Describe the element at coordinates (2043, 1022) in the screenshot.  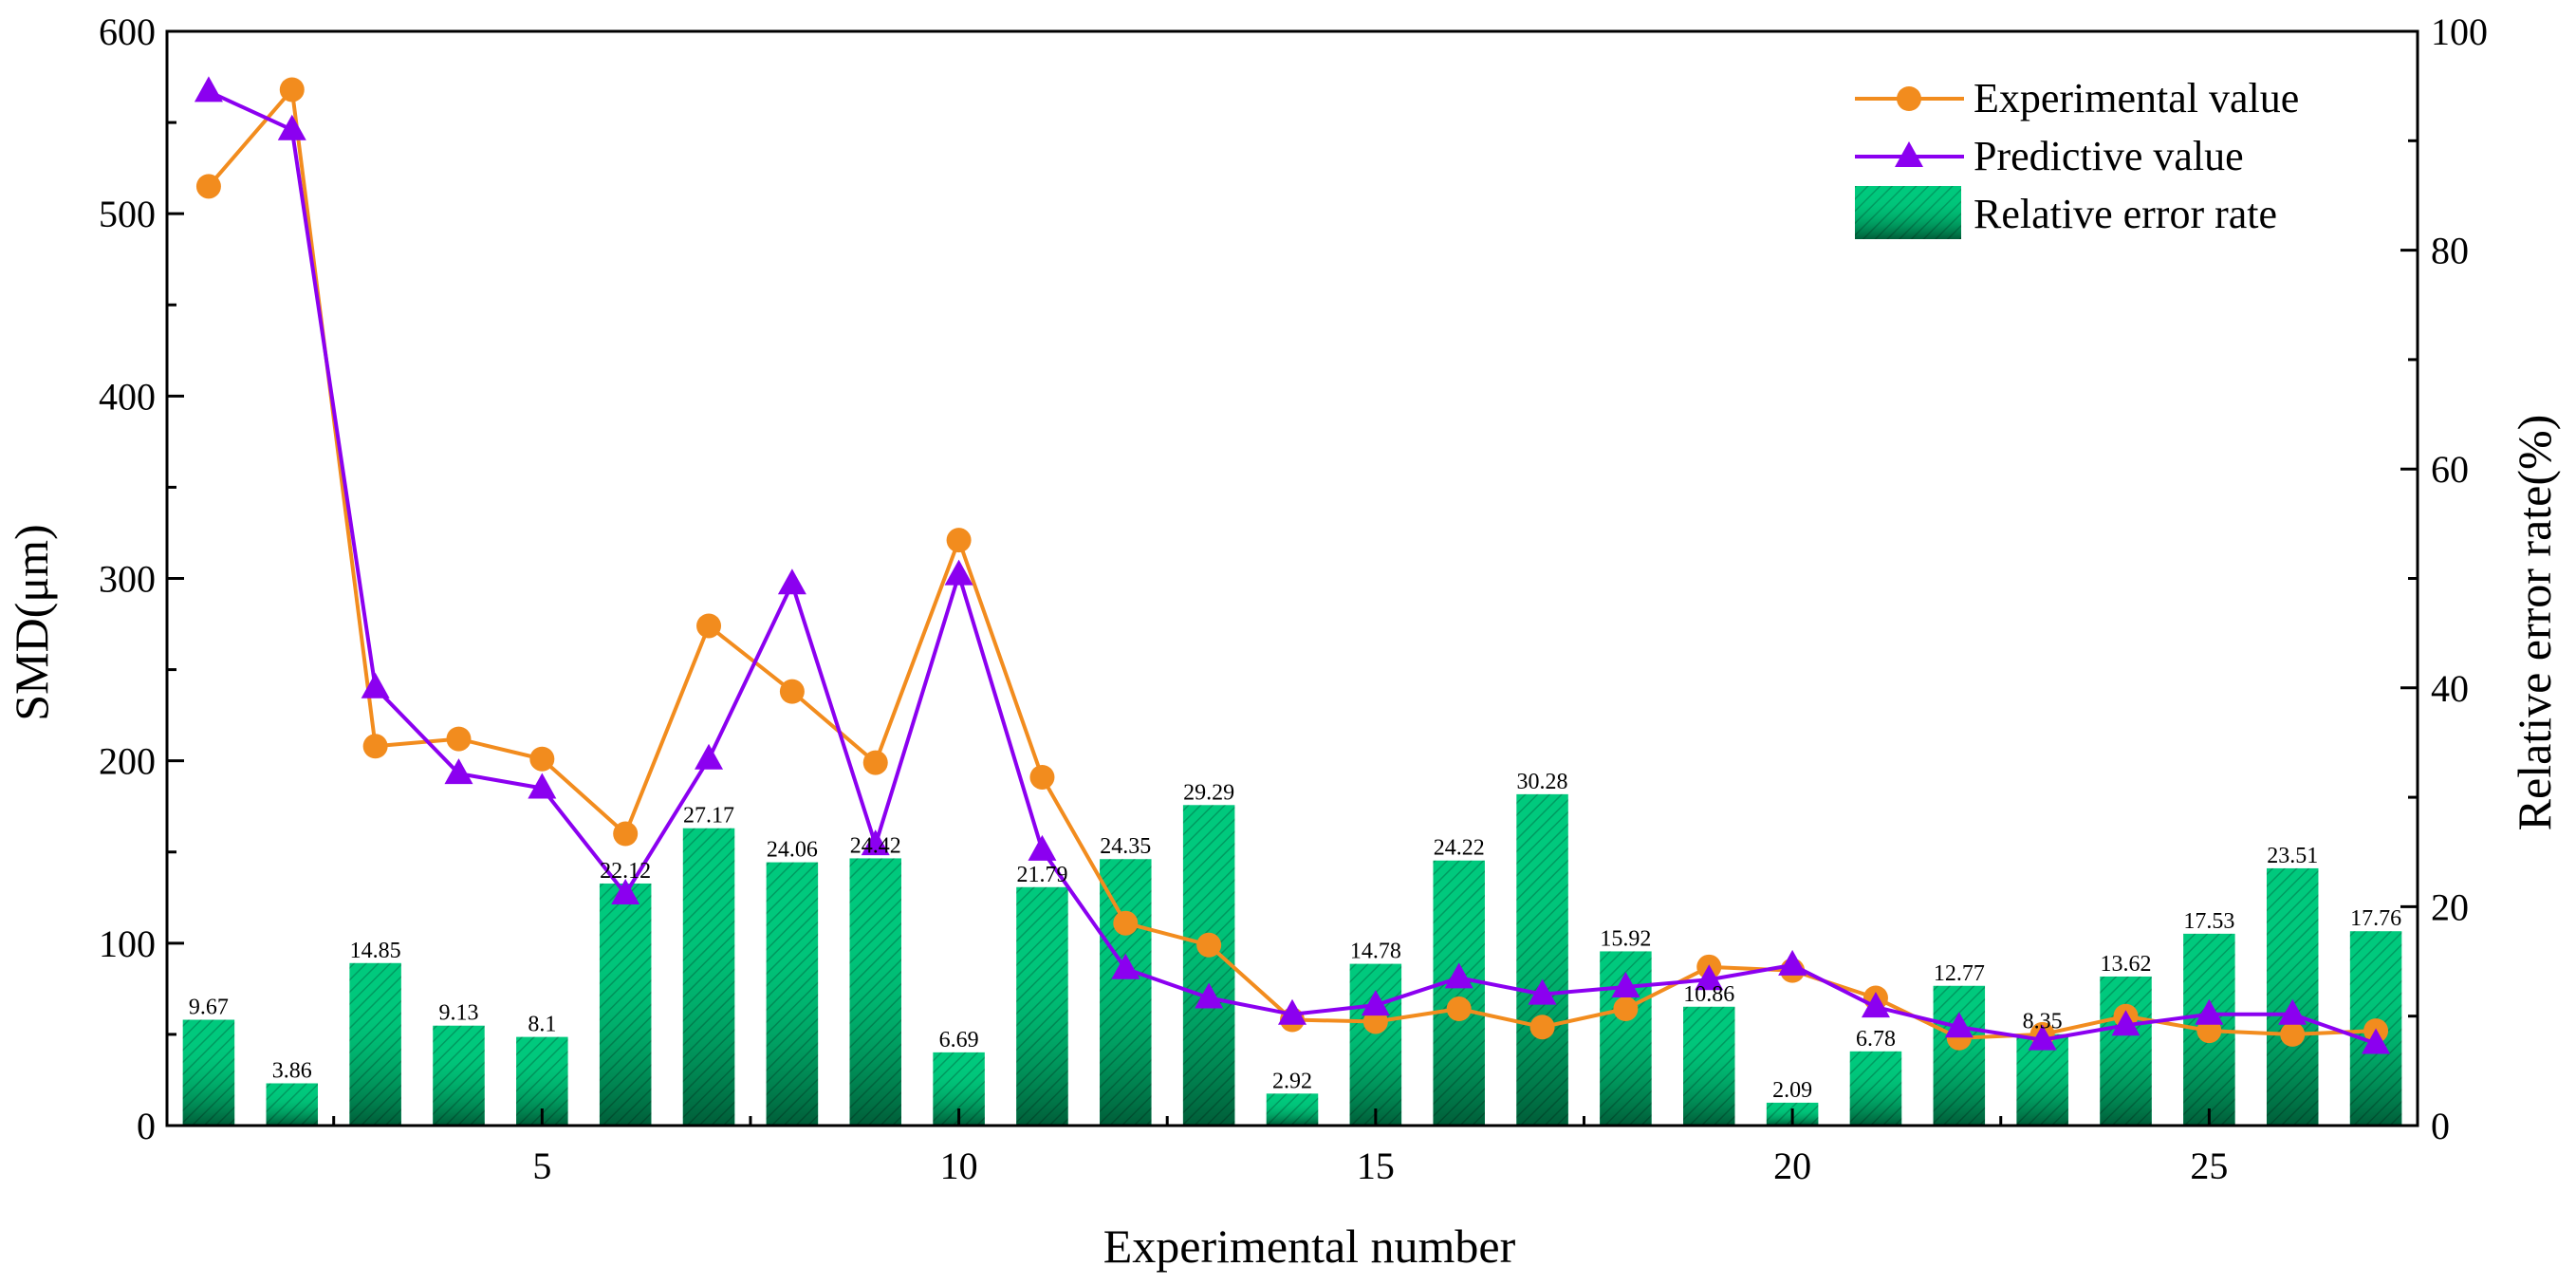
I see `bar-label-23: 8.35` at that location.